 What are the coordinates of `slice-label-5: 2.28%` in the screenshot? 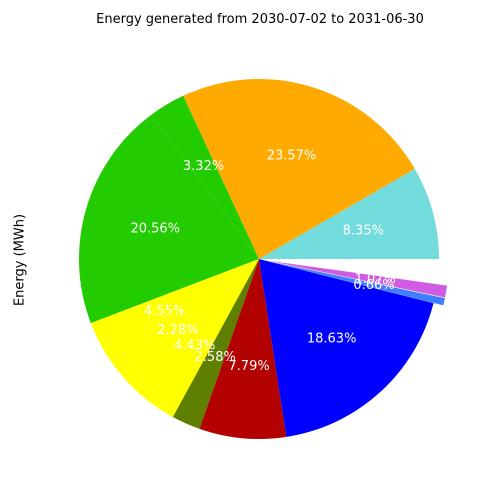 It's located at (177, 330).